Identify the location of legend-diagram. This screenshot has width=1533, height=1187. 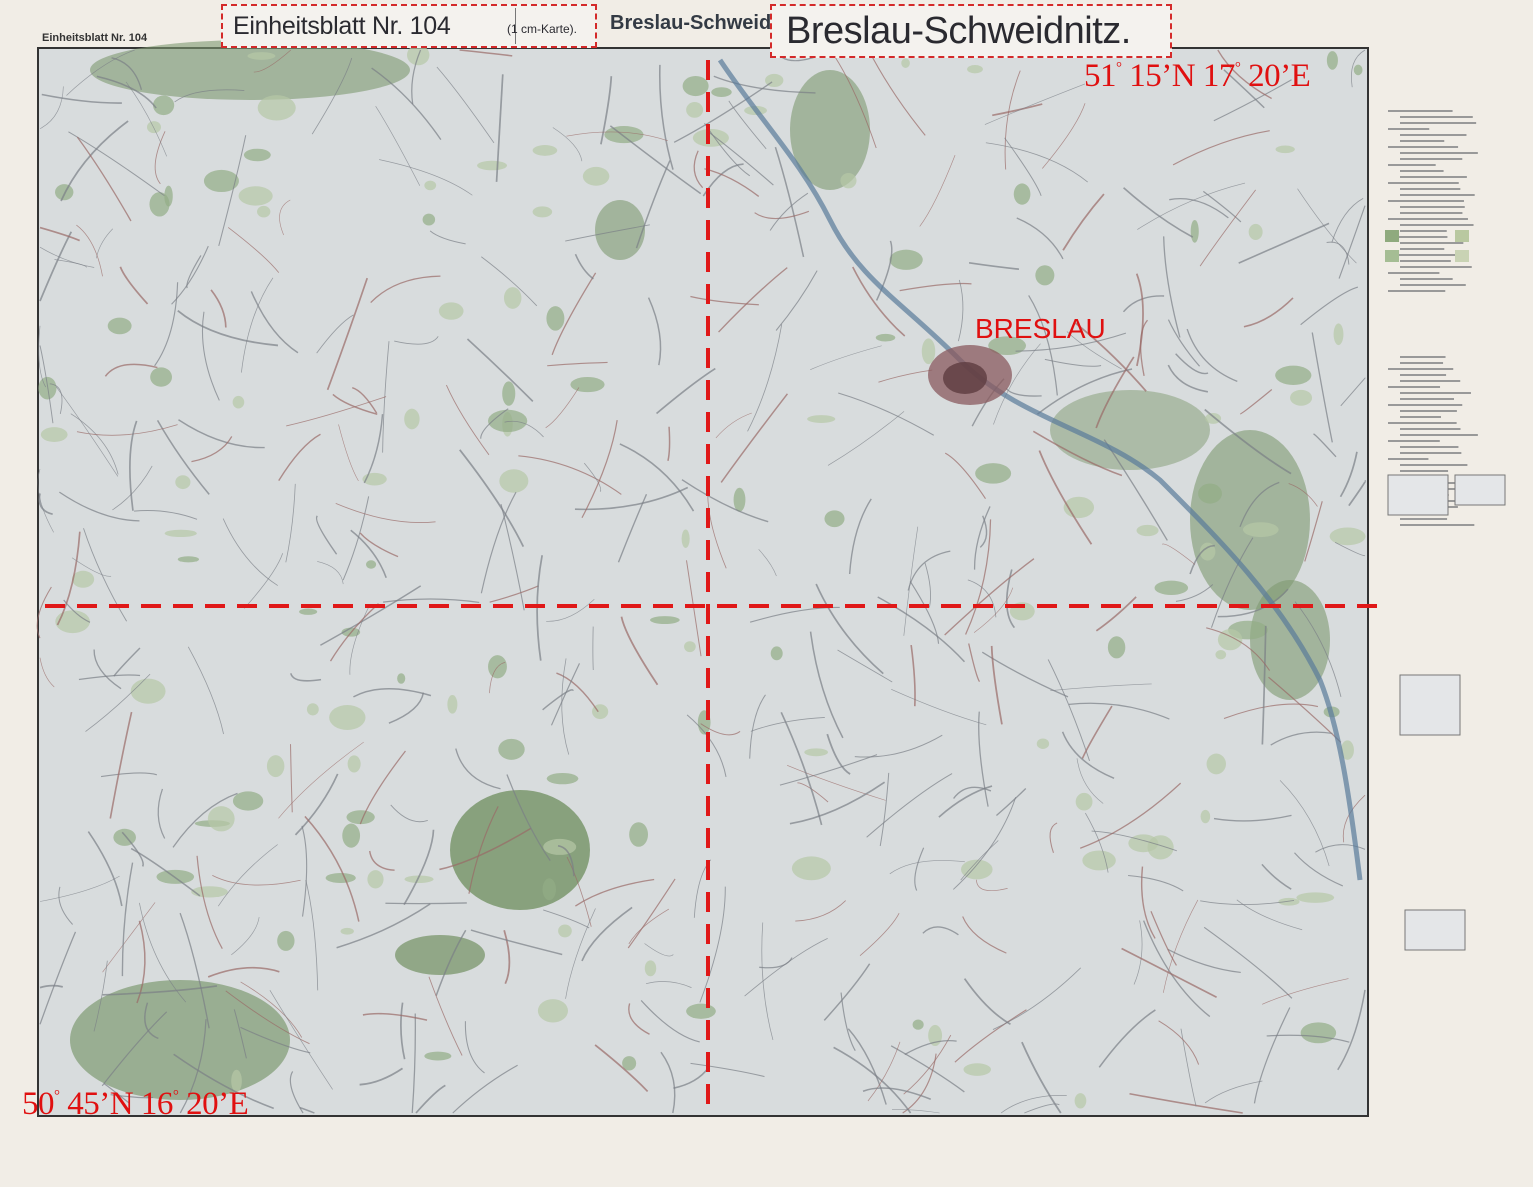
(1430, 705).